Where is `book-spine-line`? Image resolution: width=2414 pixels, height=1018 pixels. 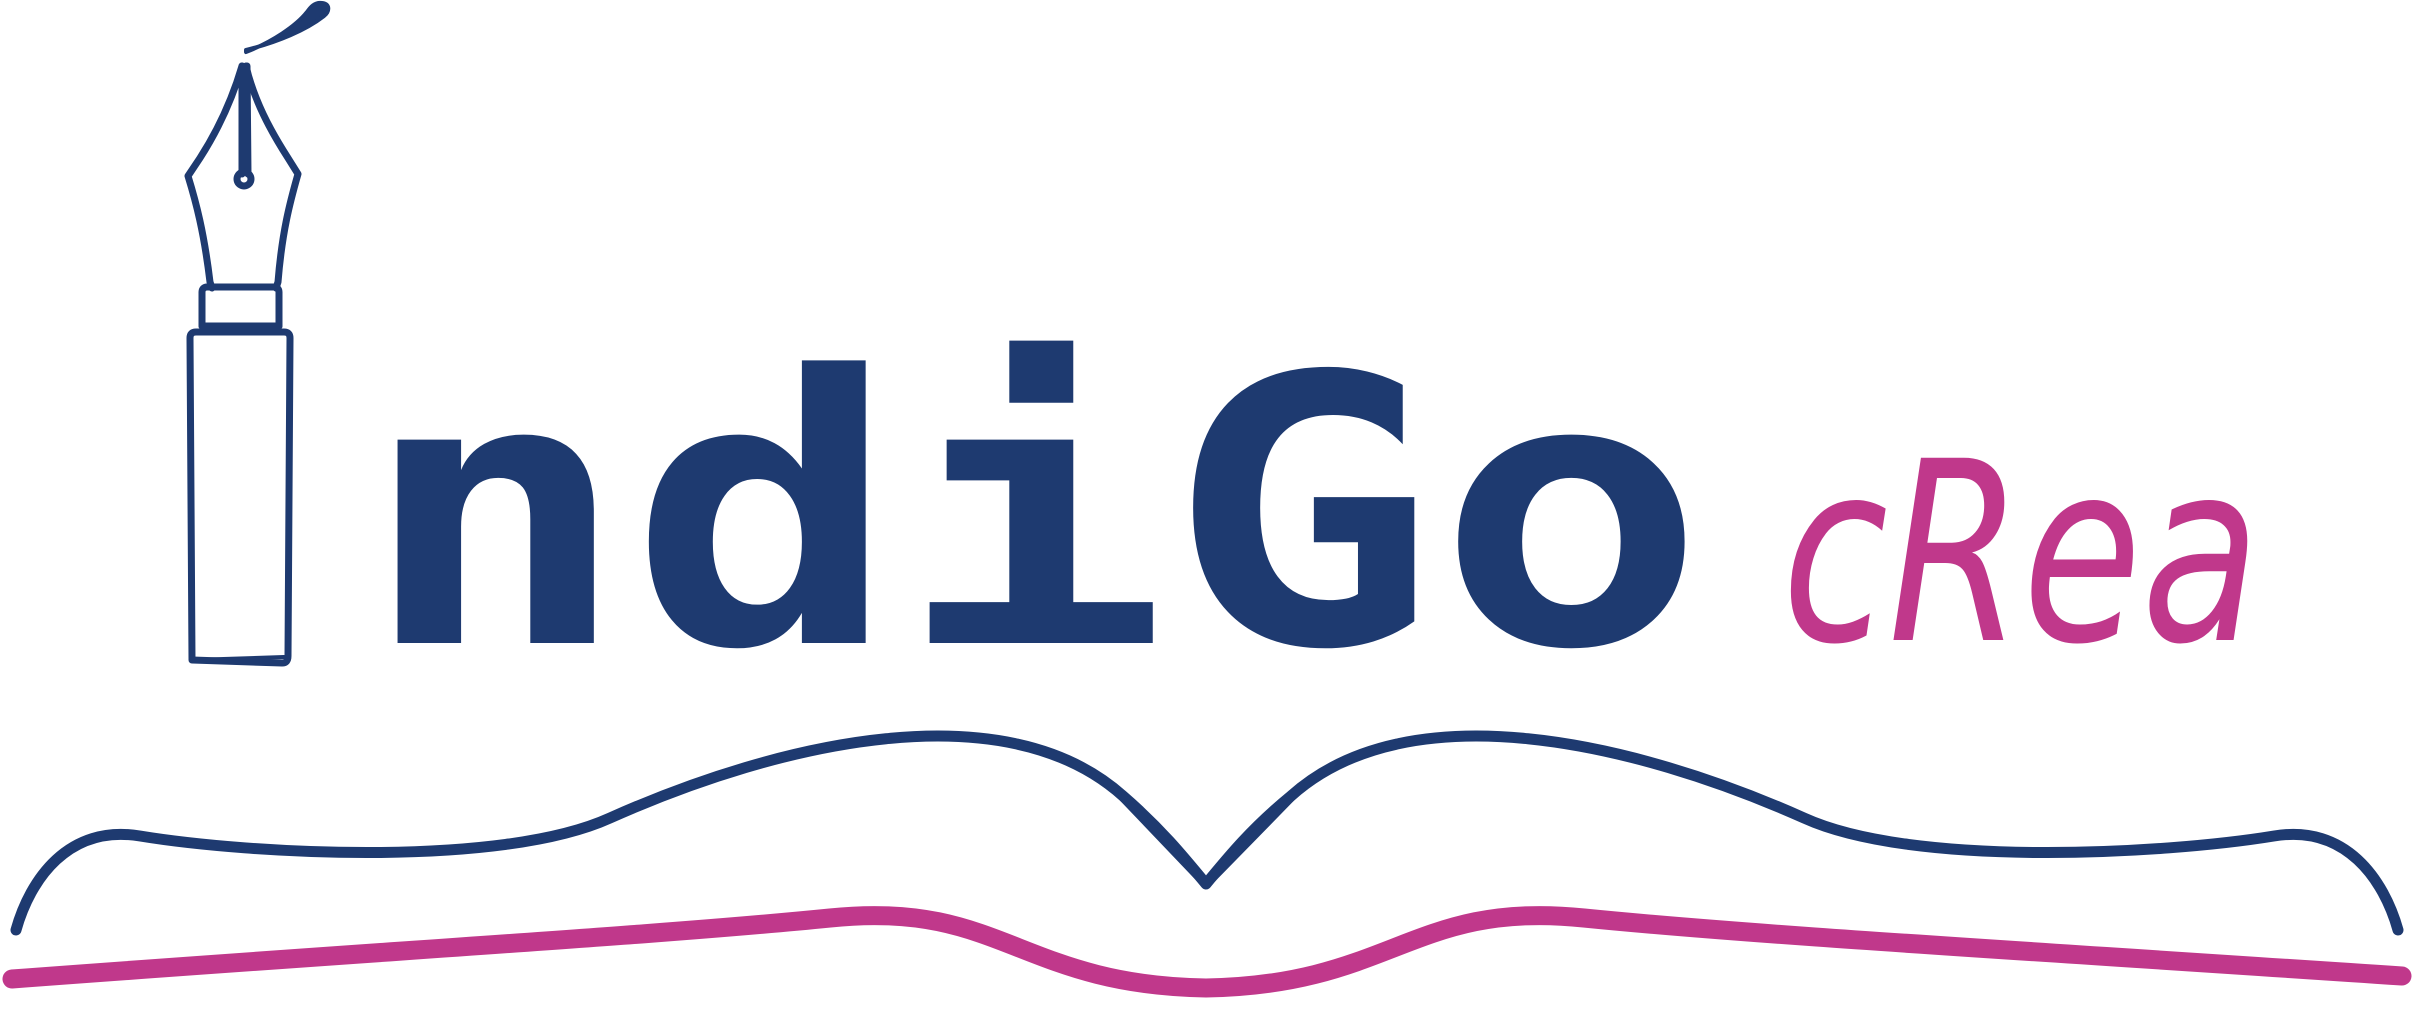
book-spine-line is located at coordinates (1207, 841).